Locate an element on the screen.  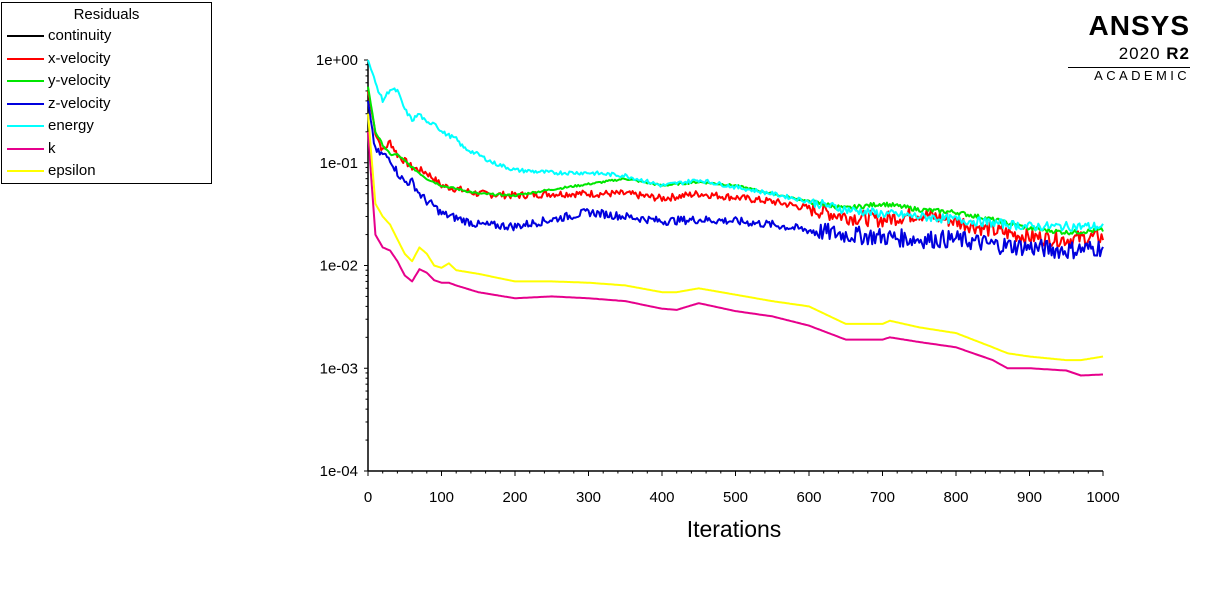
logo-version-release: R2 is located at coordinates (1178, 53).